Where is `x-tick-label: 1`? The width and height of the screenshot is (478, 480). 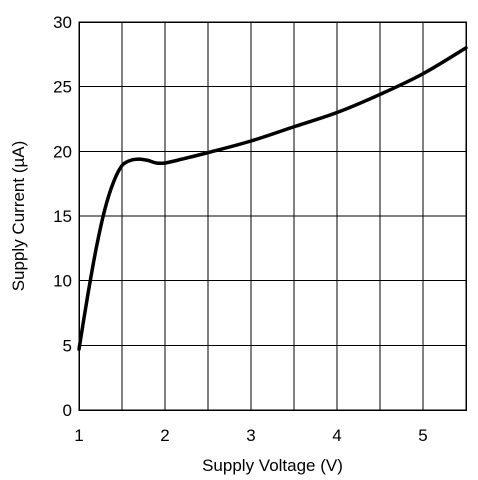
x-tick-label: 1 is located at coordinates (78, 435).